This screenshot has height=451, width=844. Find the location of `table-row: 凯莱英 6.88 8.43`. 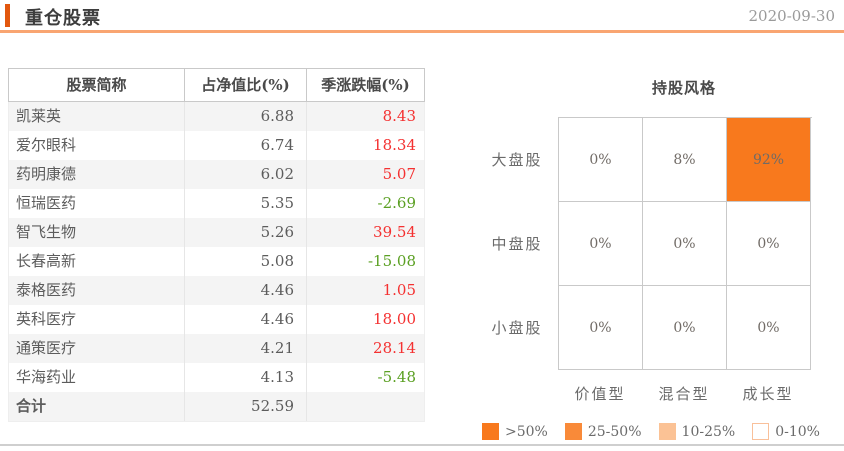

table-row: 凯莱英 6.88 8.43 is located at coordinates (216, 116).